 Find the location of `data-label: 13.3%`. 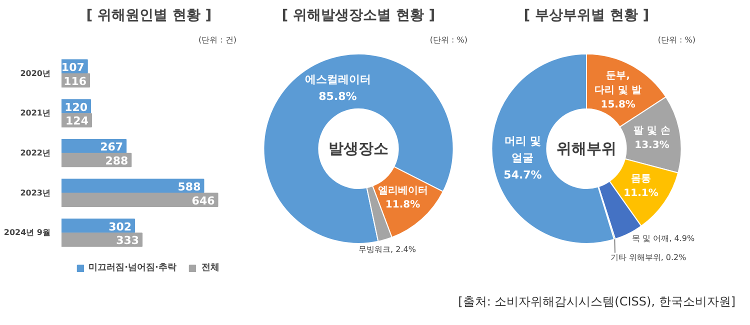

data-label: 13.3% is located at coordinates (652, 145).